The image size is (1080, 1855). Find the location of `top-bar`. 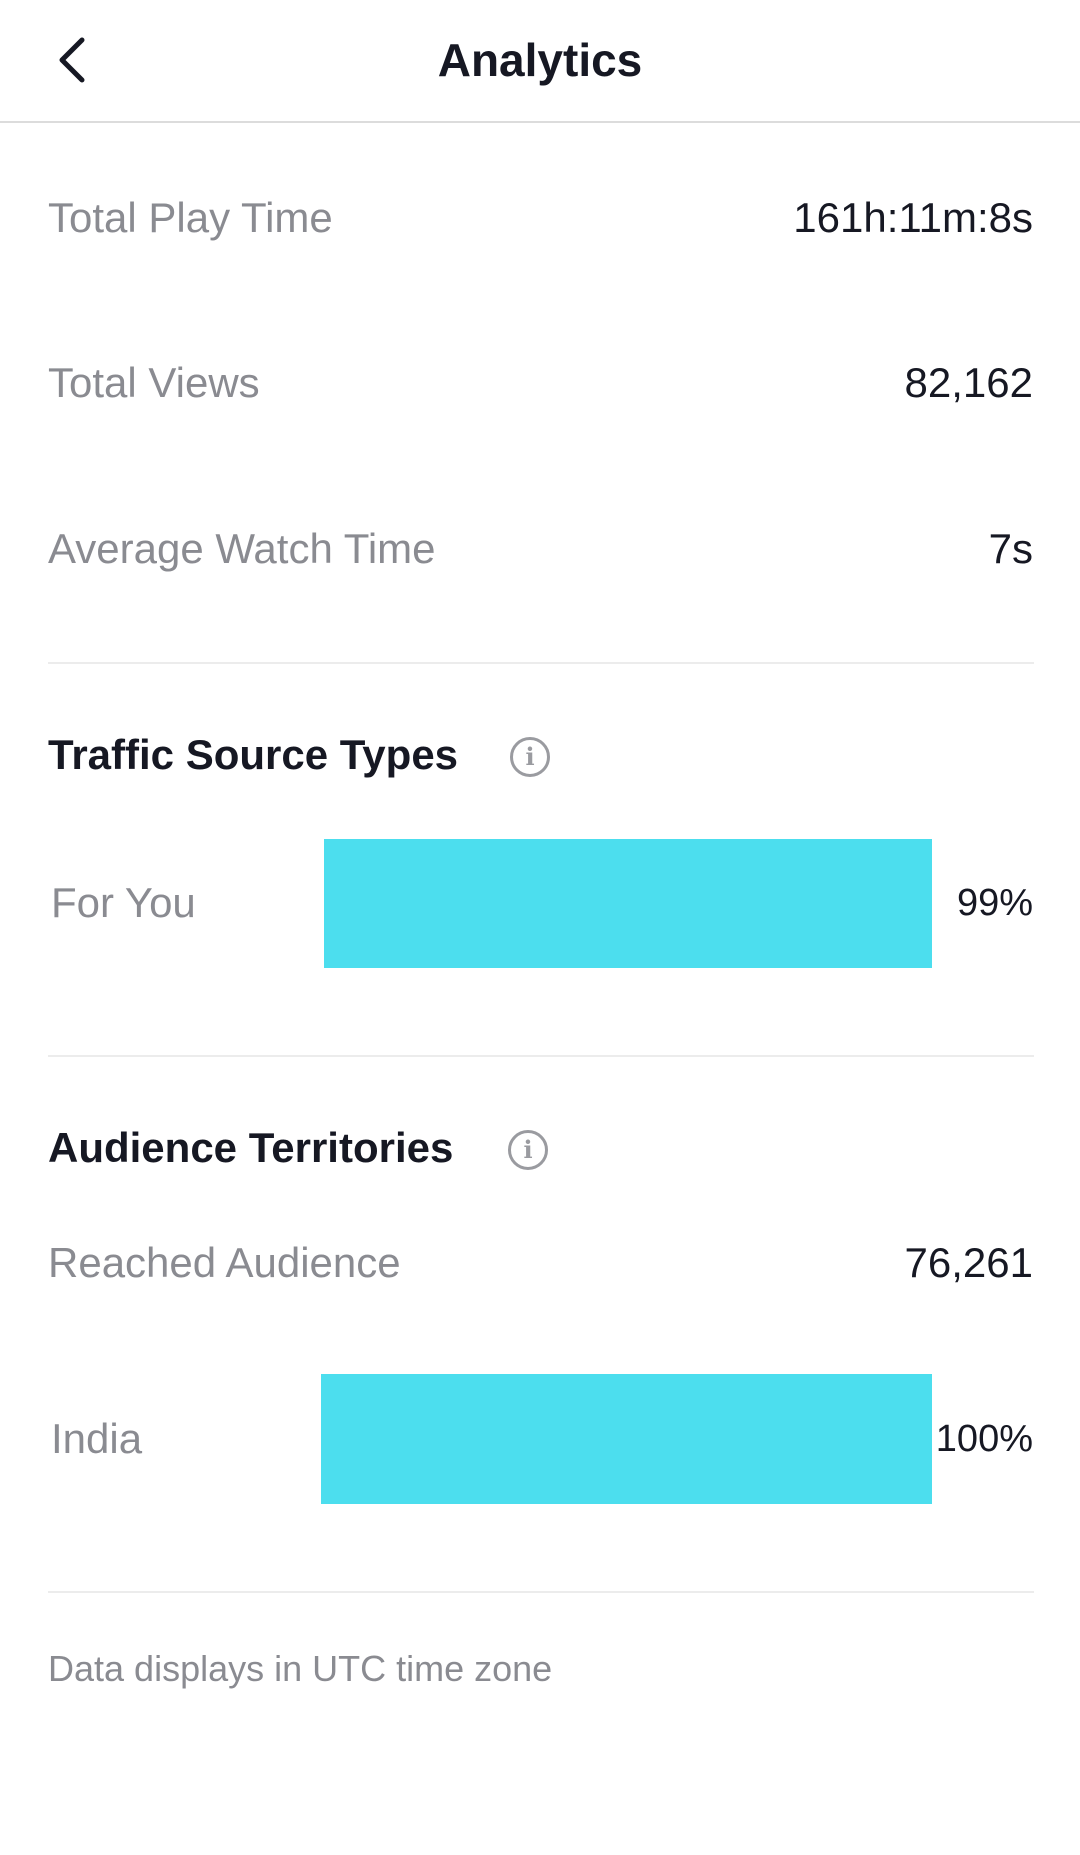

top-bar is located at coordinates (540, 61).